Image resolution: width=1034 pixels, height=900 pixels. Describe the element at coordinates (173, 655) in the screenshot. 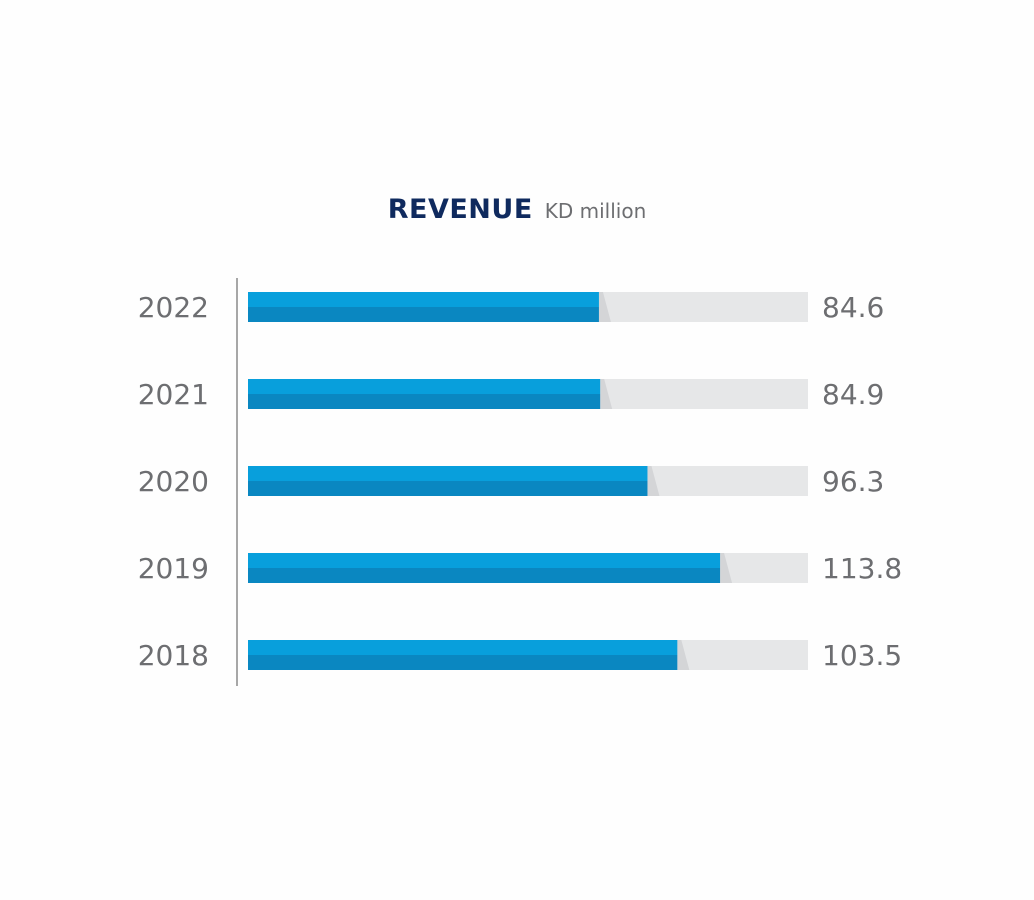

I see `category-label: 2018` at that location.